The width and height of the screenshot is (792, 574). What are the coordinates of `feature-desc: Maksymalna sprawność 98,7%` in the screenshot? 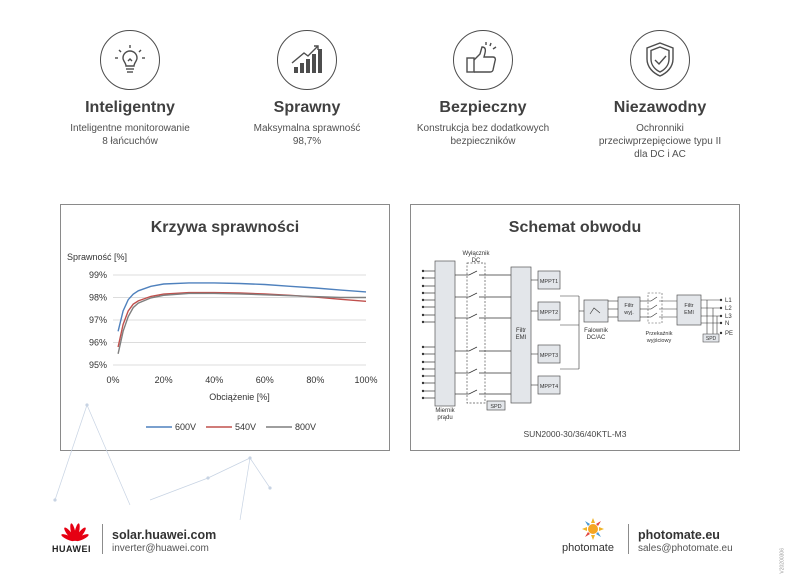 It's located at (307, 135).